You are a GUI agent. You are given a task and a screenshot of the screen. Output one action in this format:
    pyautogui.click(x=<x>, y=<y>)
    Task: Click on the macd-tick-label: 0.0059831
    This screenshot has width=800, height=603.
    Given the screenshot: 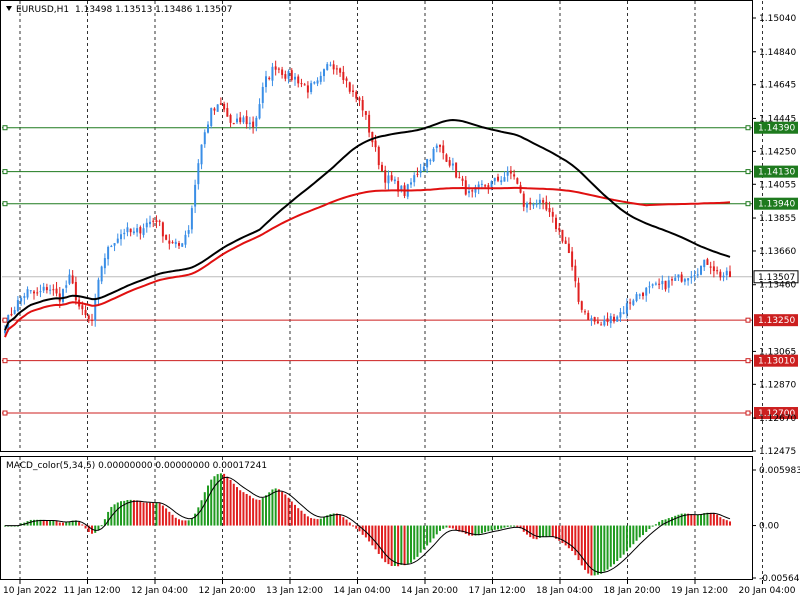 What is the action you would take?
    pyautogui.click(x=779, y=471)
    